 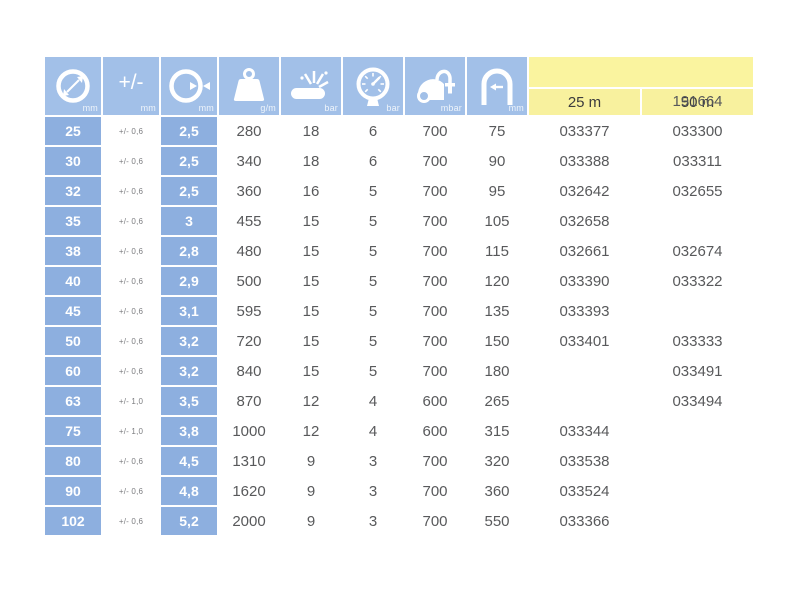 What do you see at coordinates (189, 311) in the screenshot?
I see `cell-wall-thickness: 3,1` at bounding box center [189, 311].